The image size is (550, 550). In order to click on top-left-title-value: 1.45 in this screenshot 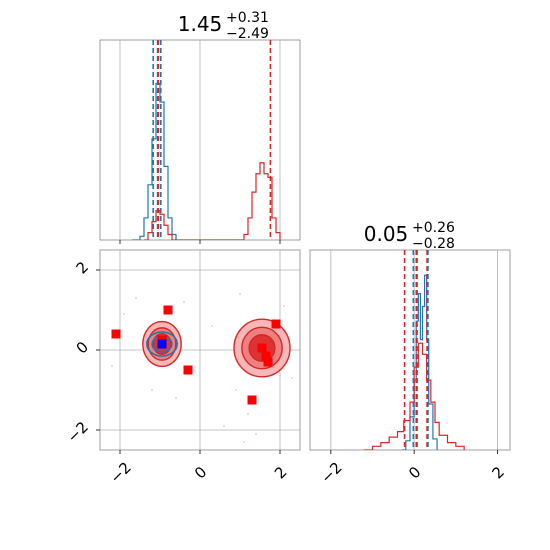, I will do `click(200, 24)`.